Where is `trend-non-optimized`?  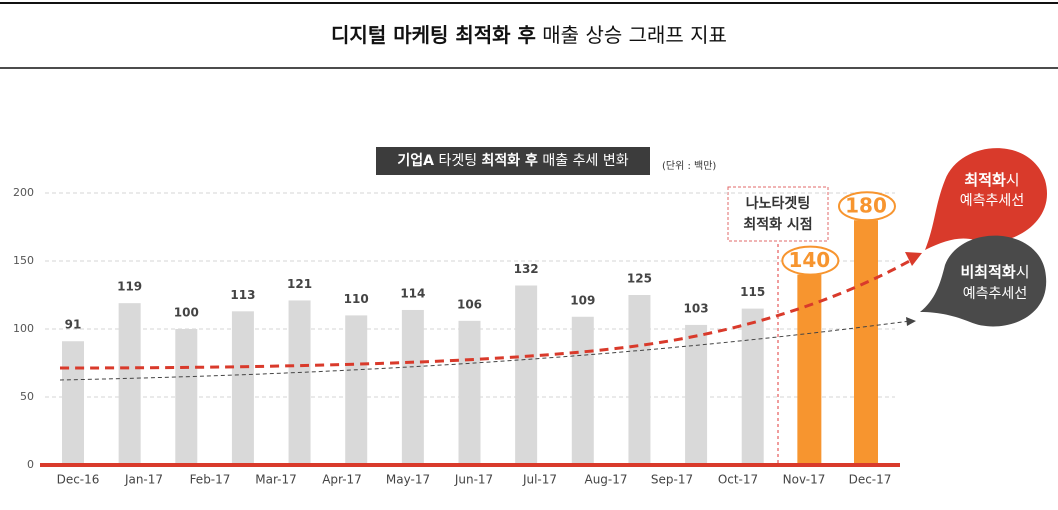
trend-non-optimized is located at coordinates (485, 350).